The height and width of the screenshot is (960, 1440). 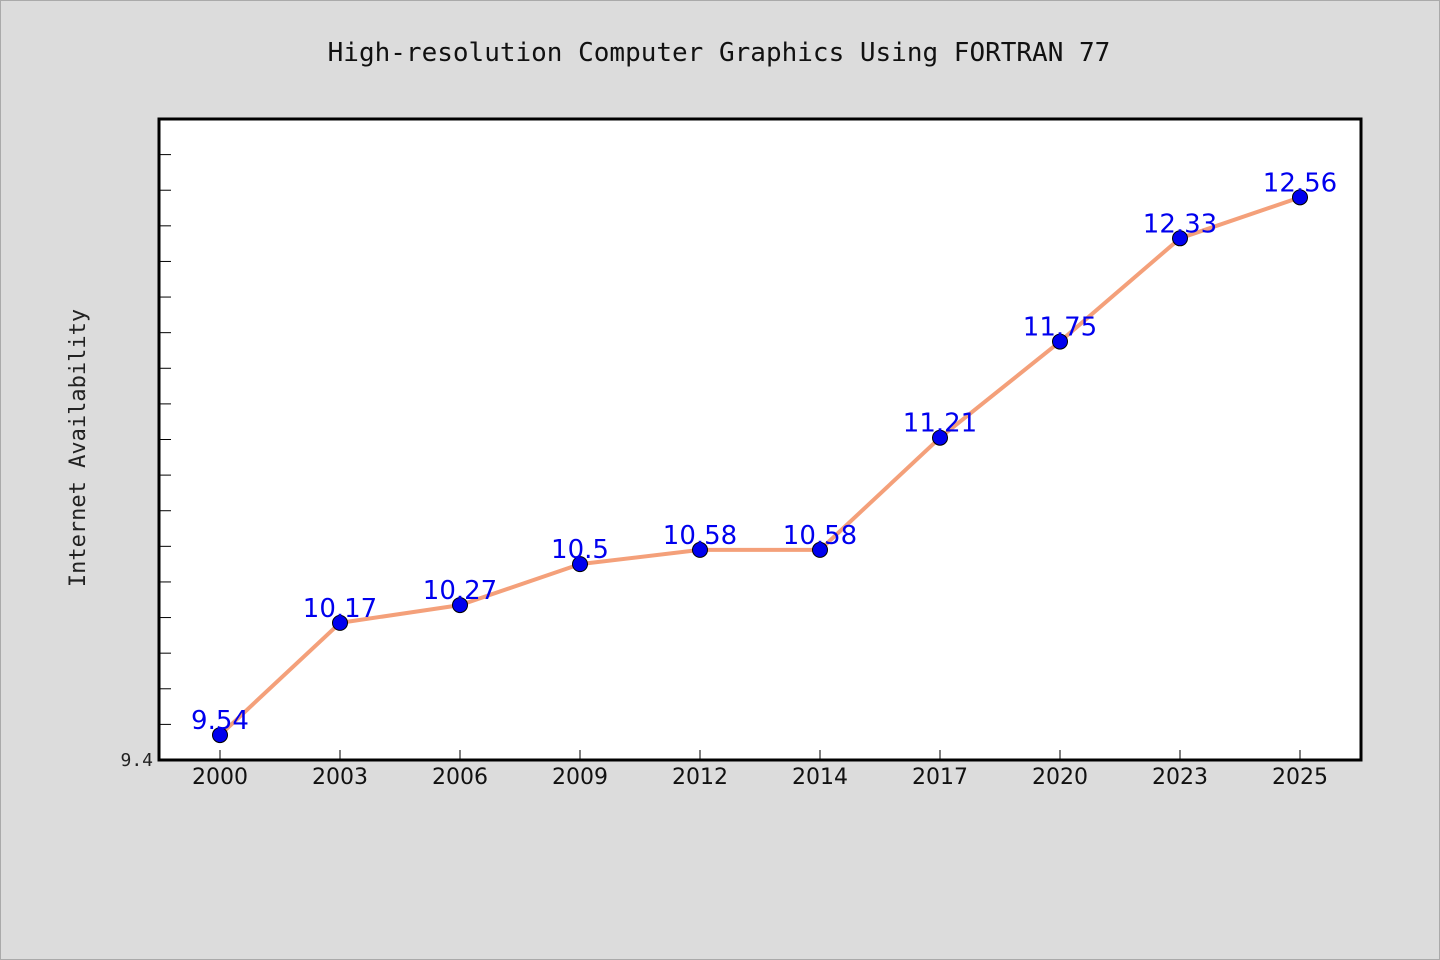 What do you see at coordinates (220, 721) in the screenshot?
I see `data-label: 9.54` at bounding box center [220, 721].